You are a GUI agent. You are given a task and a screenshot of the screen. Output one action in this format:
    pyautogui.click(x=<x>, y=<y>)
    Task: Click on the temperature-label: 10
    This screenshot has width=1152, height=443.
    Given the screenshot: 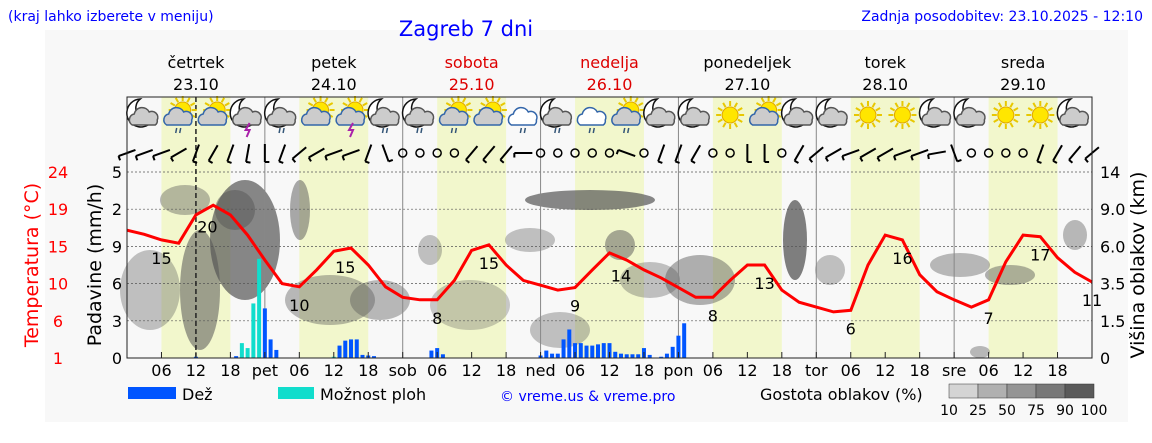 What is the action you would take?
    pyautogui.click(x=299, y=305)
    